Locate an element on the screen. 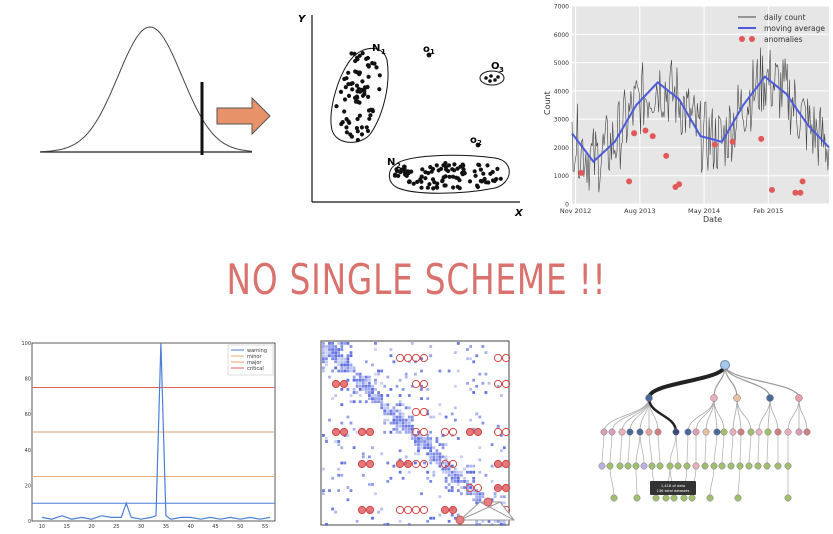 This screenshot has width=833, height=534. spike-x-tick-label: 15 is located at coordinates (67, 527).